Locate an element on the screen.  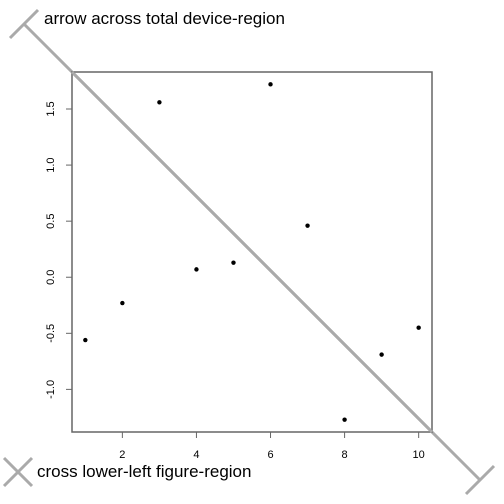
x-tick-label: 8 is located at coordinates (345, 455).